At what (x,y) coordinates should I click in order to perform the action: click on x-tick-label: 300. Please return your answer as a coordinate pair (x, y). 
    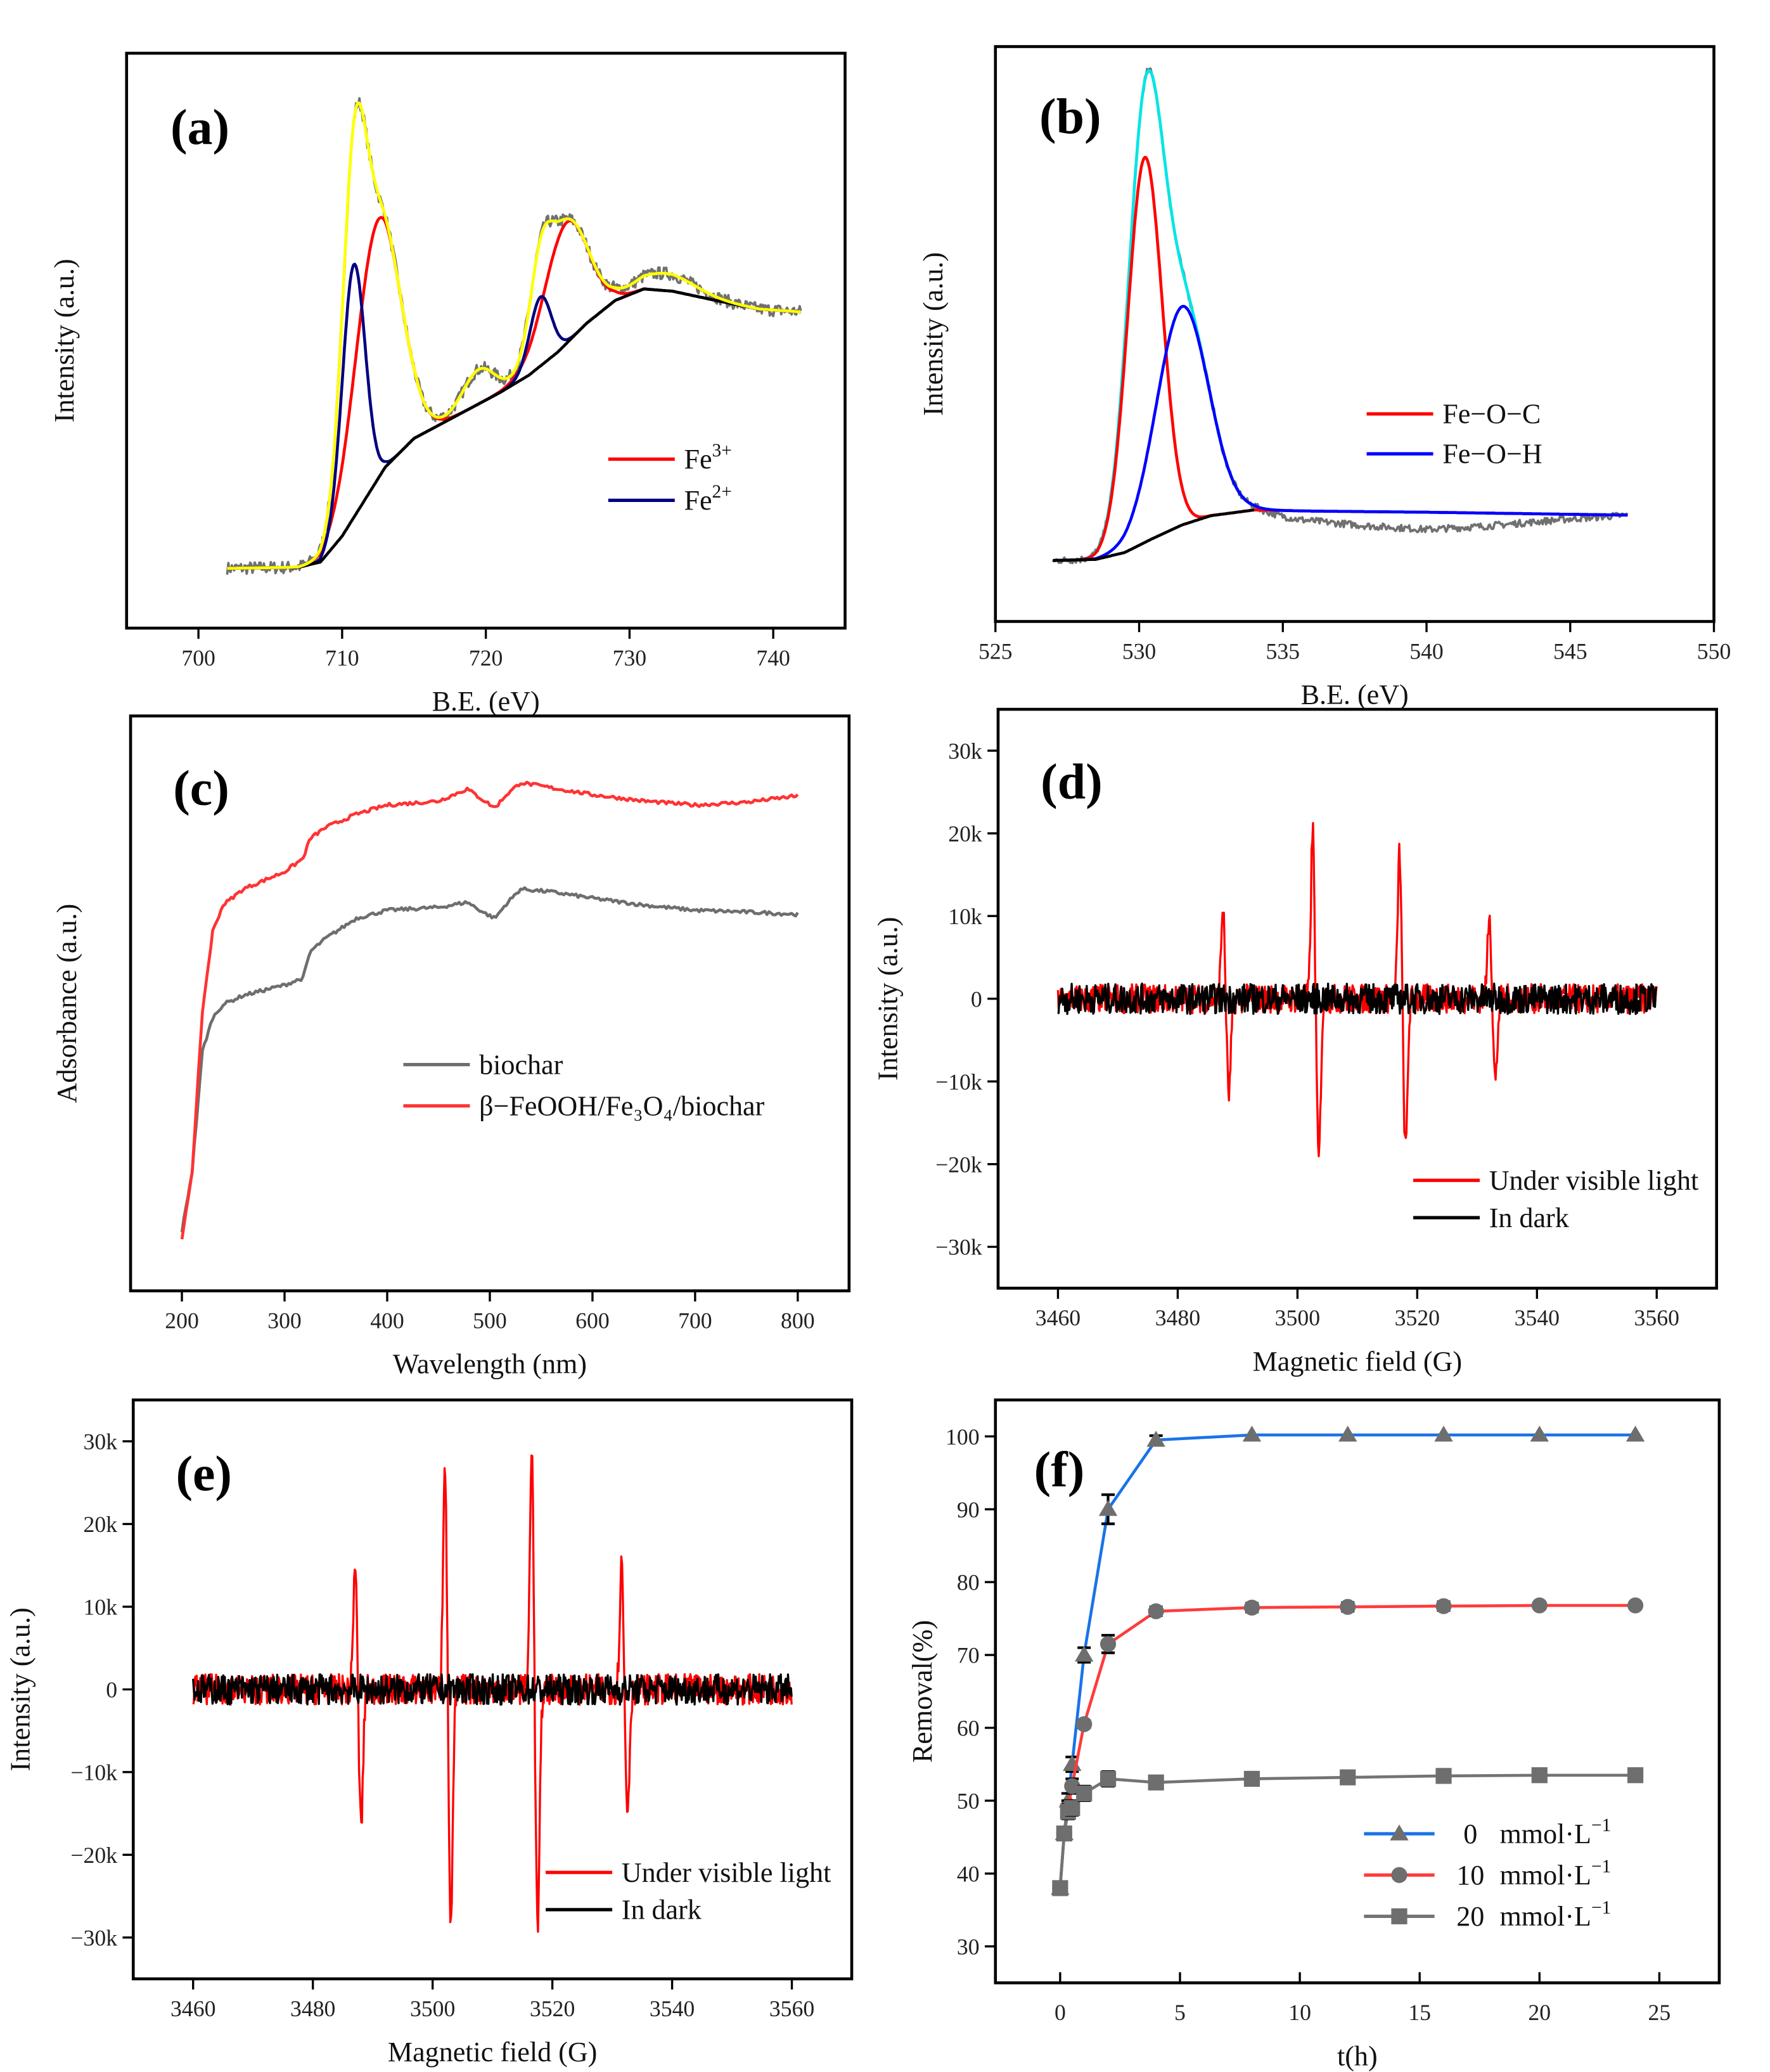
    Looking at the image, I should click on (284, 1320).